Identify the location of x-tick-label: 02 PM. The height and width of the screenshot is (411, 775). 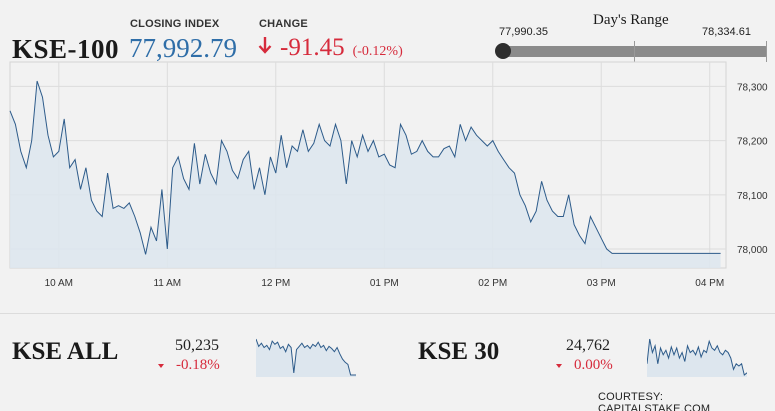
(492, 283).